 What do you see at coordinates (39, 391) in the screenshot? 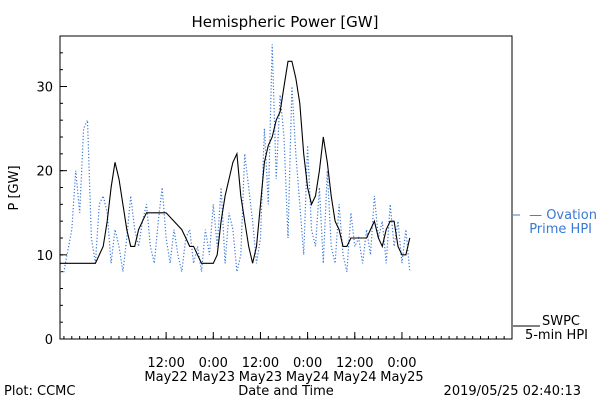
I see `plot-credit: Plot: CCMC` at bounding box center [39, 391].